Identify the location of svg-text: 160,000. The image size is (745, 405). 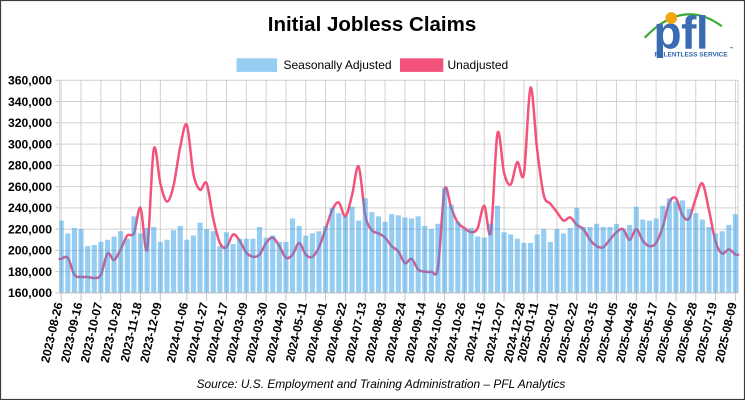
(30, 293).